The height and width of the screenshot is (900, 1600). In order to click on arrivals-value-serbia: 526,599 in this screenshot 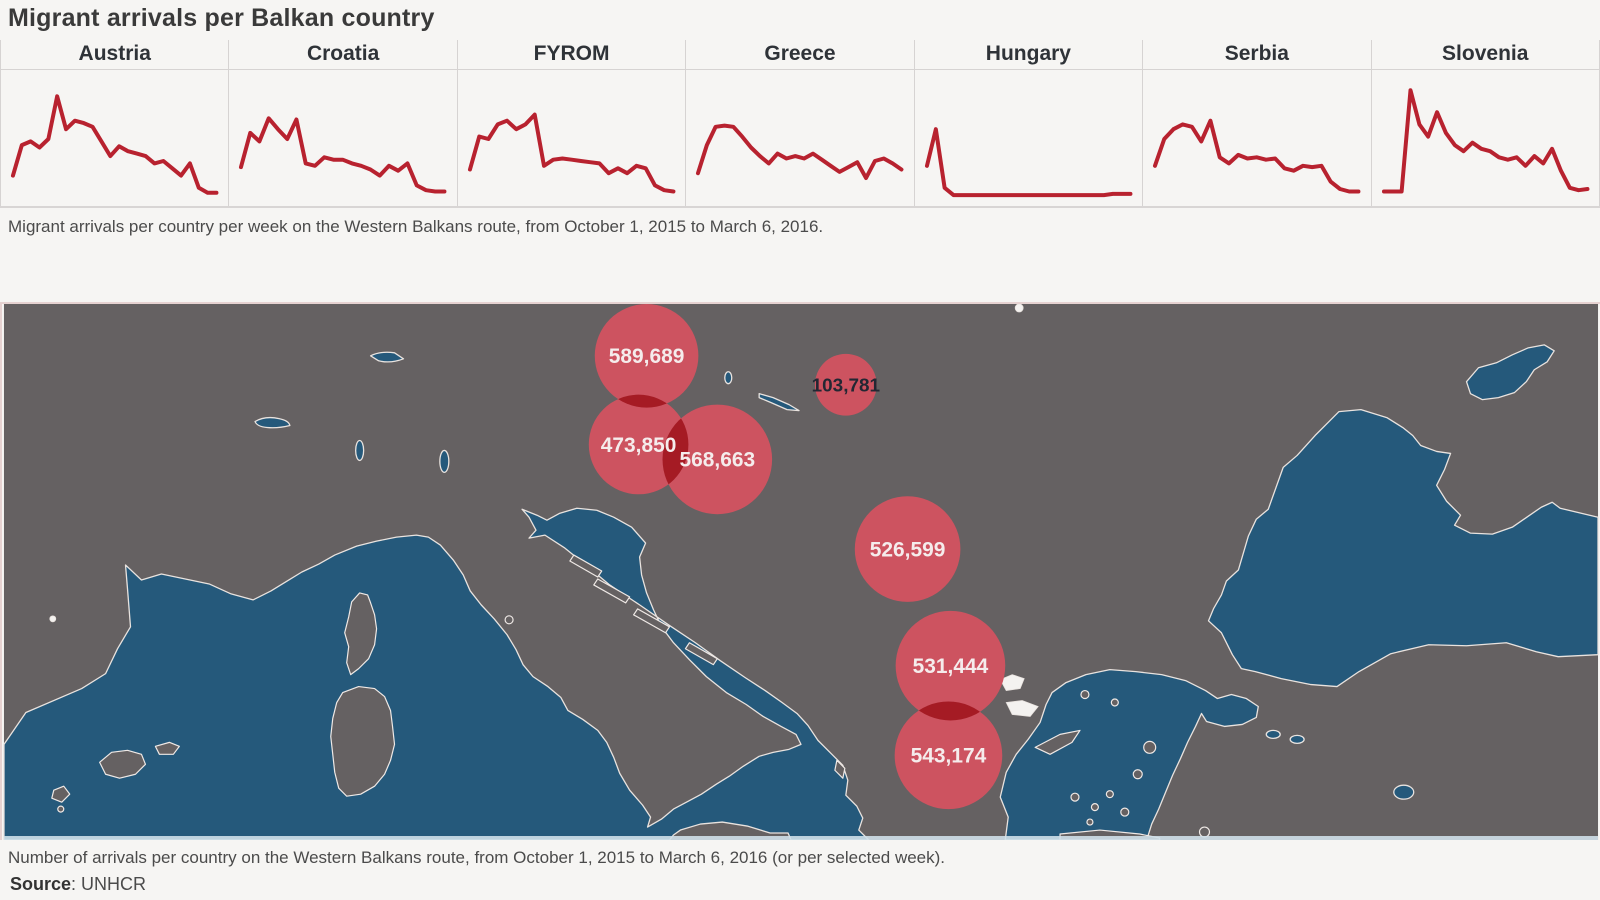, I will do `click(908, 549)`.